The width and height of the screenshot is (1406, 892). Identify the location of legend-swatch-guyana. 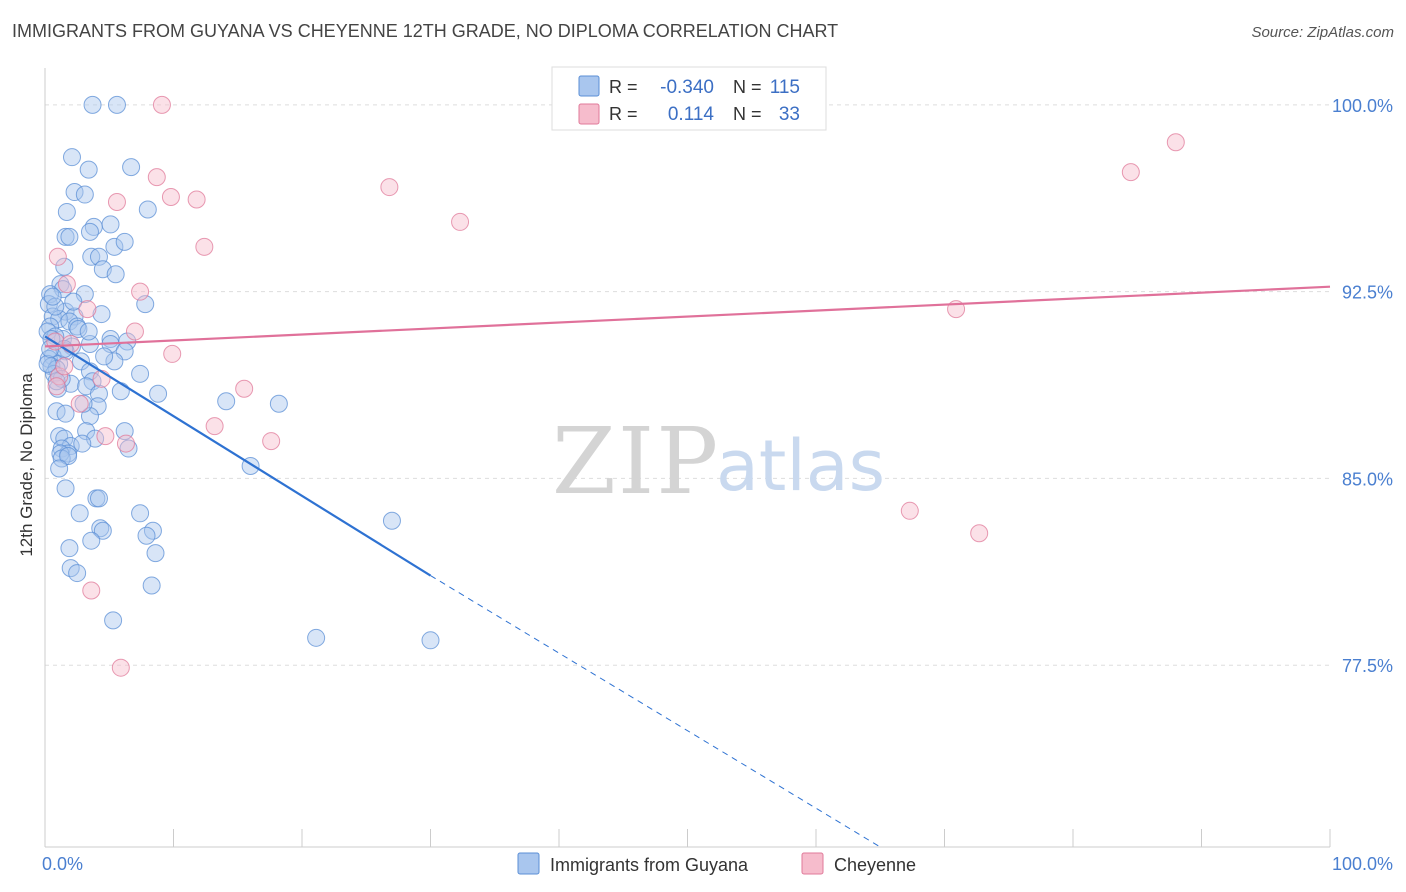
(589, 86).